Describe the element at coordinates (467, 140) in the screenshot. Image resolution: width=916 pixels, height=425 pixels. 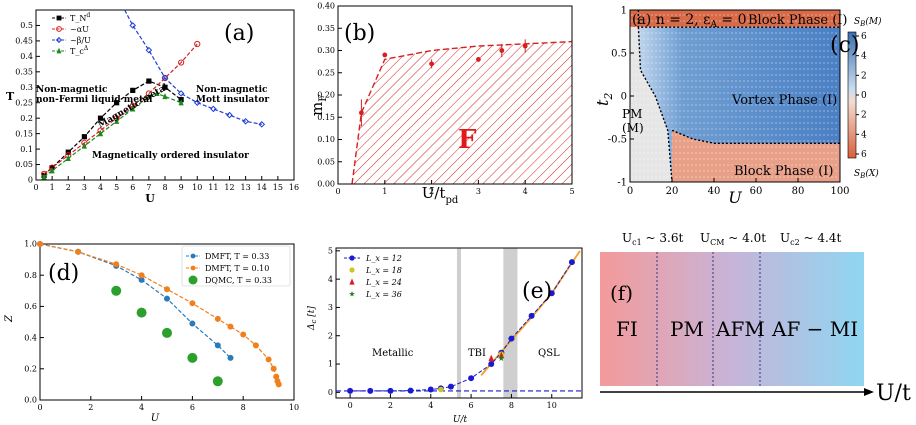
I see `panel-b-region-label: F` at that location.